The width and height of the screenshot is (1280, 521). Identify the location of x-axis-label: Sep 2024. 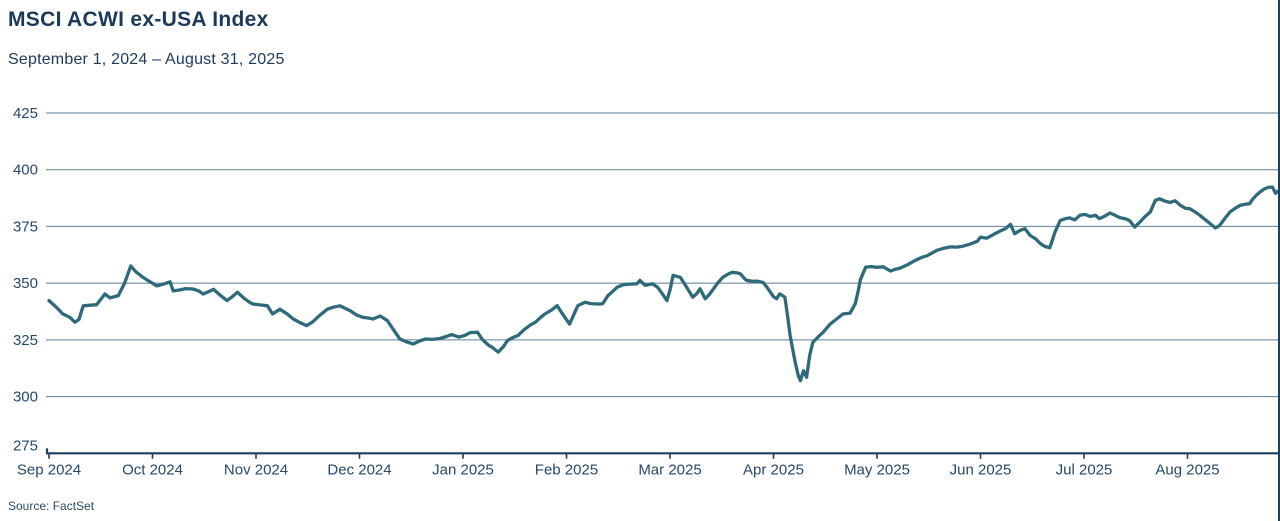
(49, 469).